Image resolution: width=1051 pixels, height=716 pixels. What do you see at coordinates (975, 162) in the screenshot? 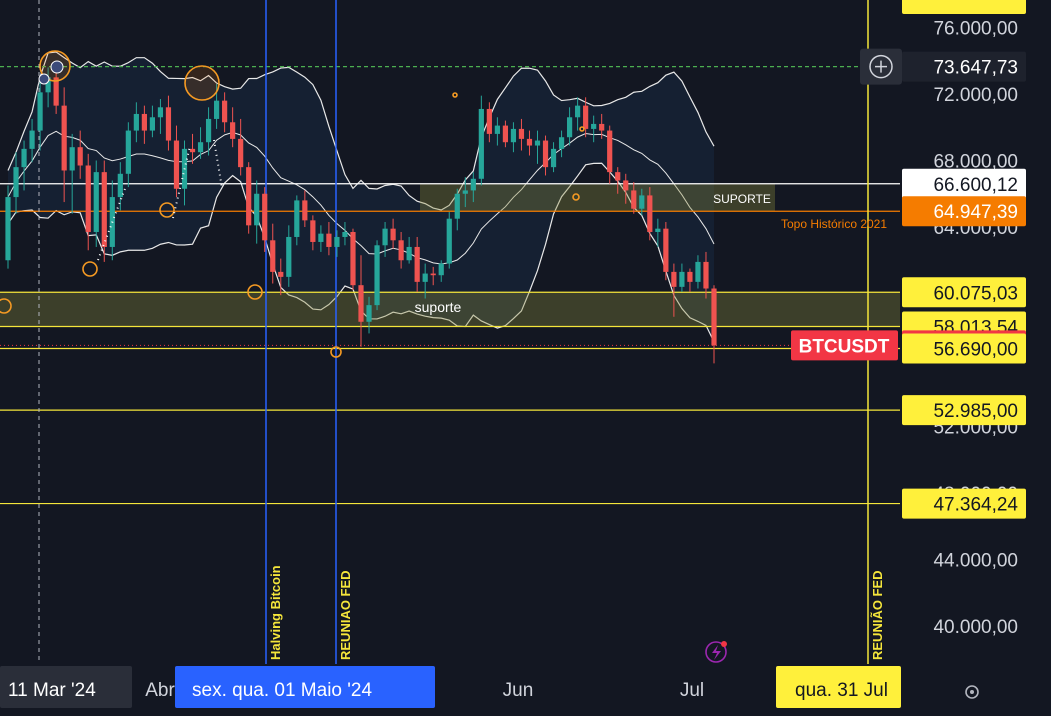
I see `price-tick-label: 68.000,00` at bounding box center [975, 162].